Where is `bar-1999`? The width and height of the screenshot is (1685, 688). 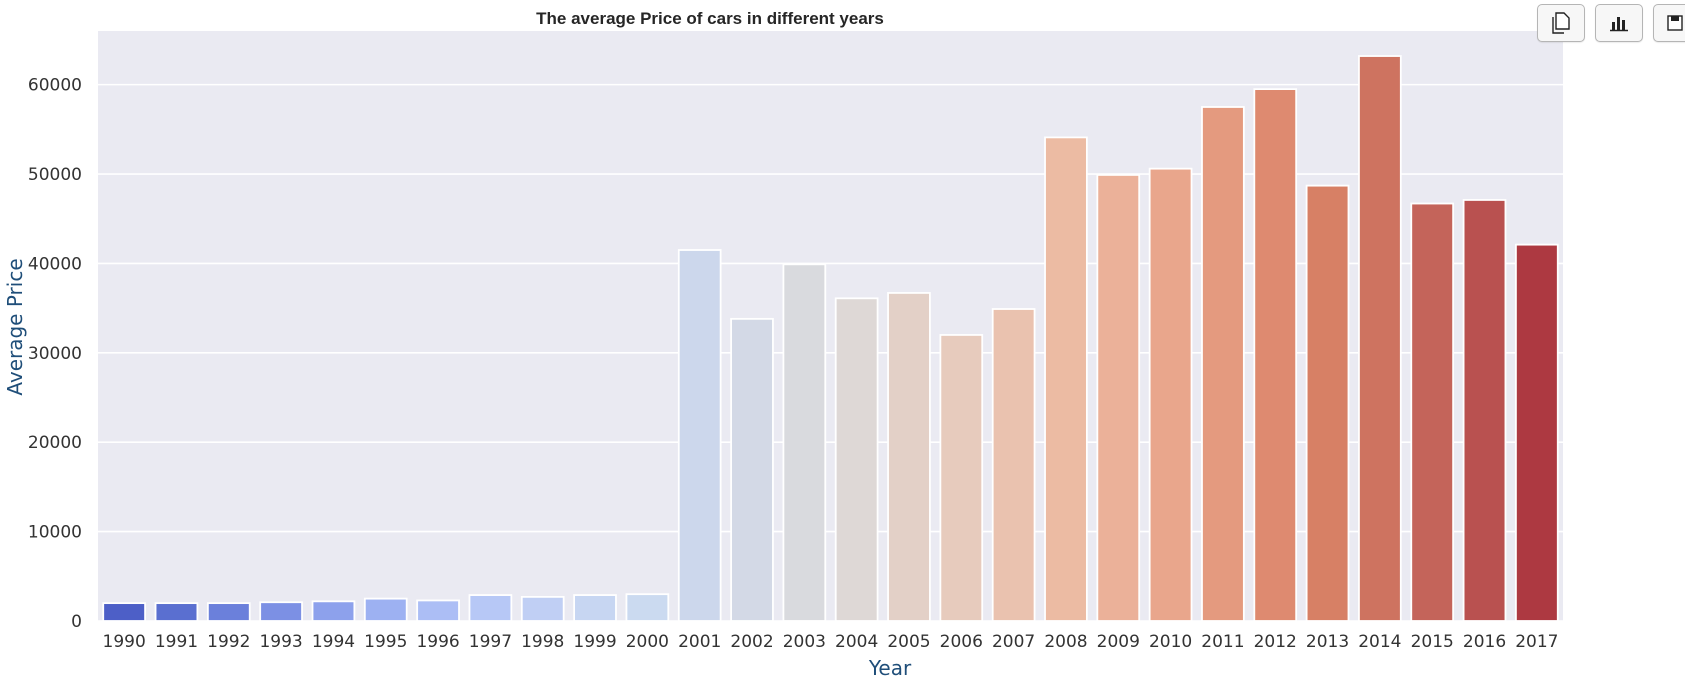 bar-1999 is located at coordinates (595, 608).